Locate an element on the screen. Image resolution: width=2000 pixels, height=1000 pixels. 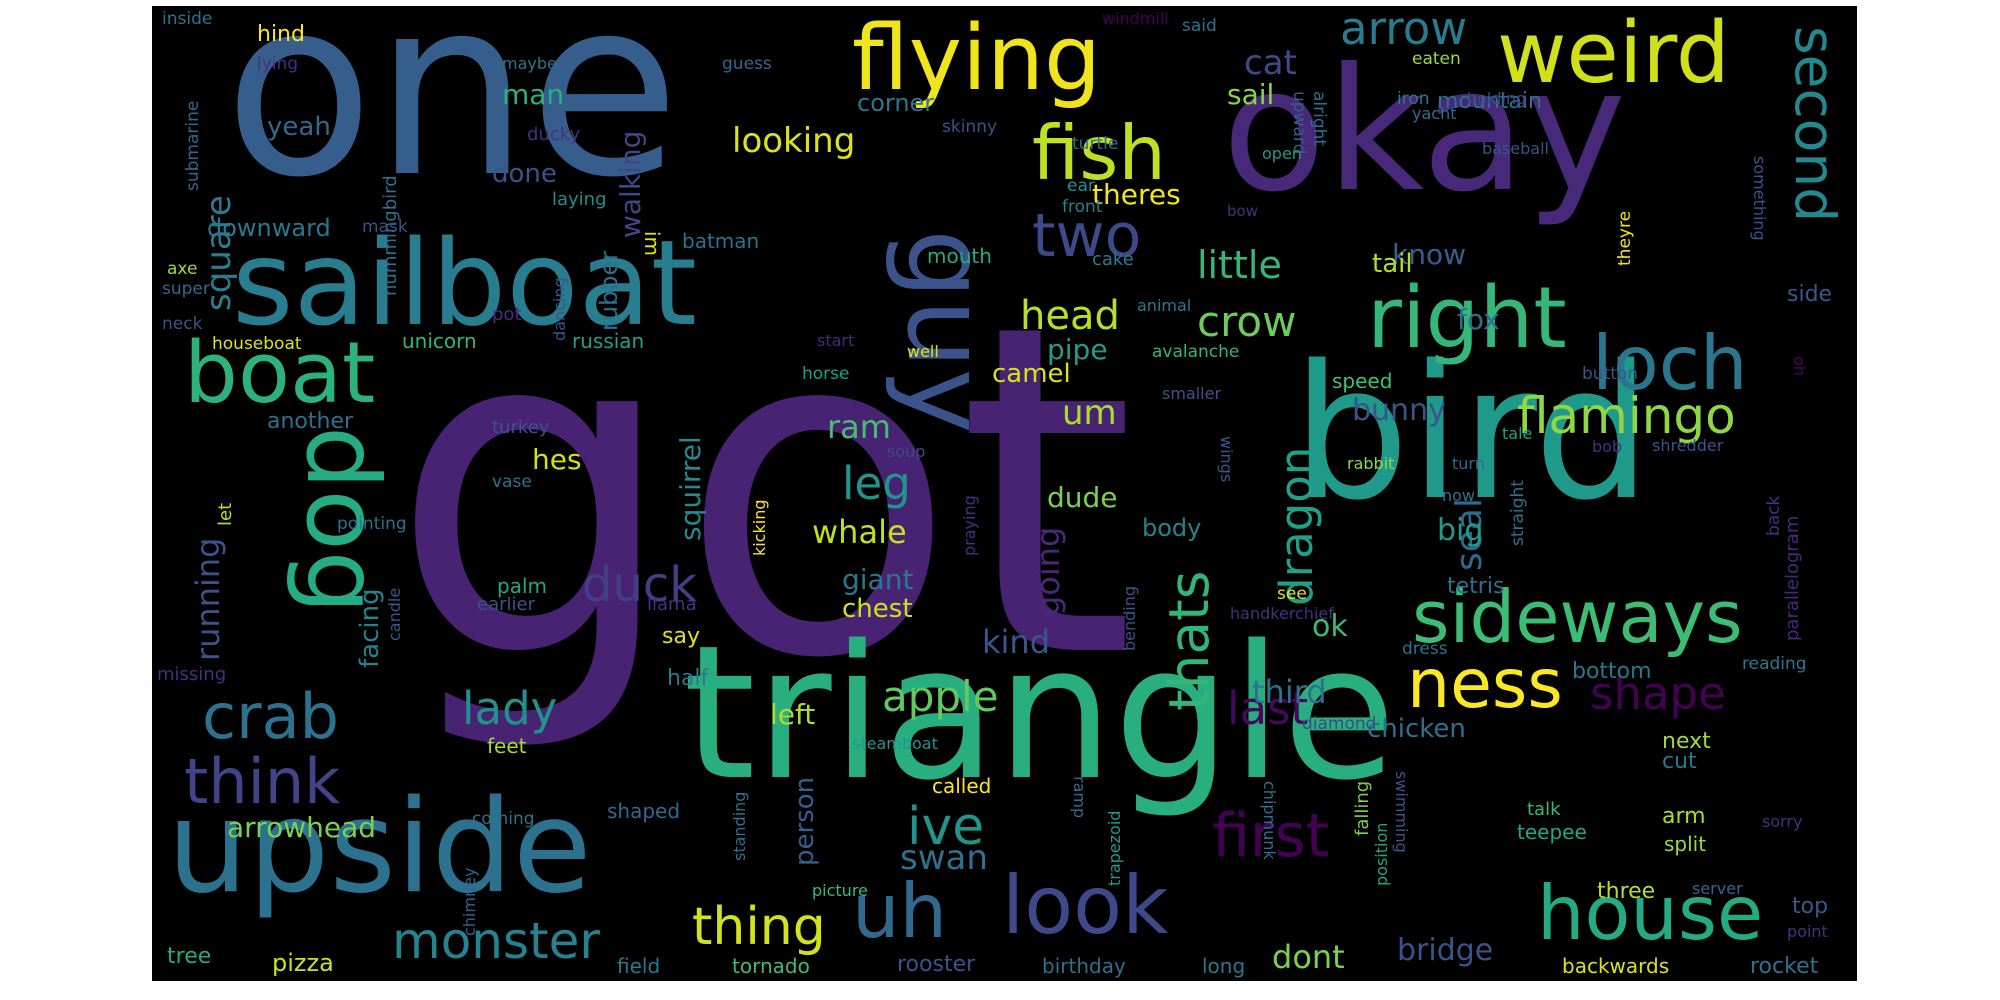
word: flying is located at coordinates (977, 58).